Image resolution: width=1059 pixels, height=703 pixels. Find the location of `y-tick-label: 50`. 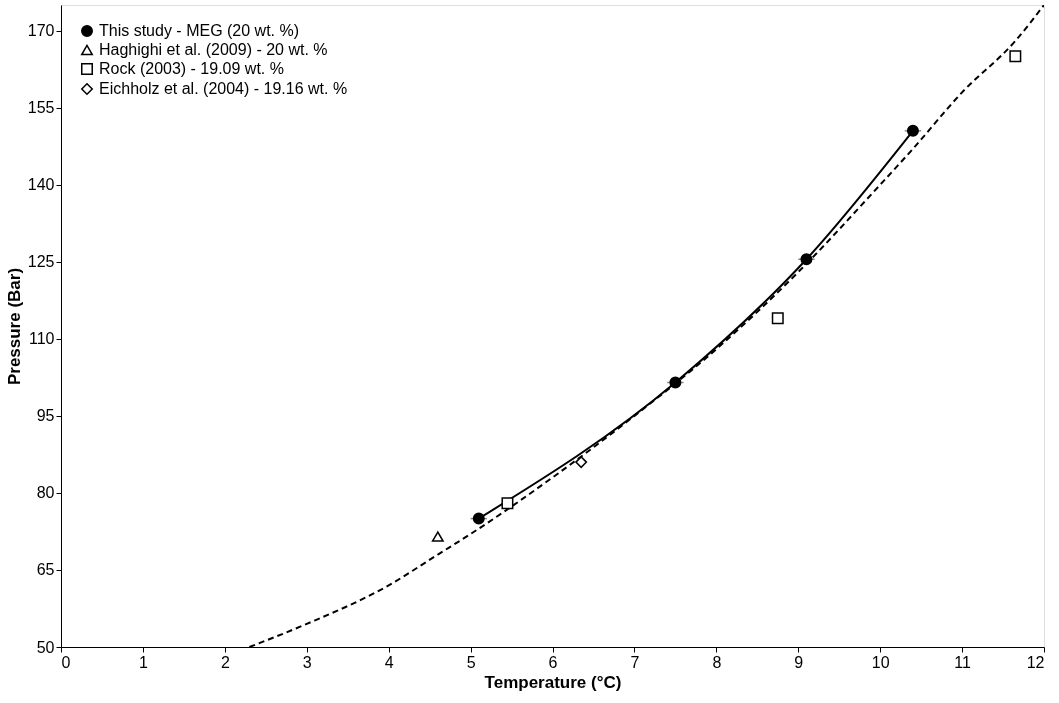

y-tick-label: 50 is located at coordinates (45, 647).